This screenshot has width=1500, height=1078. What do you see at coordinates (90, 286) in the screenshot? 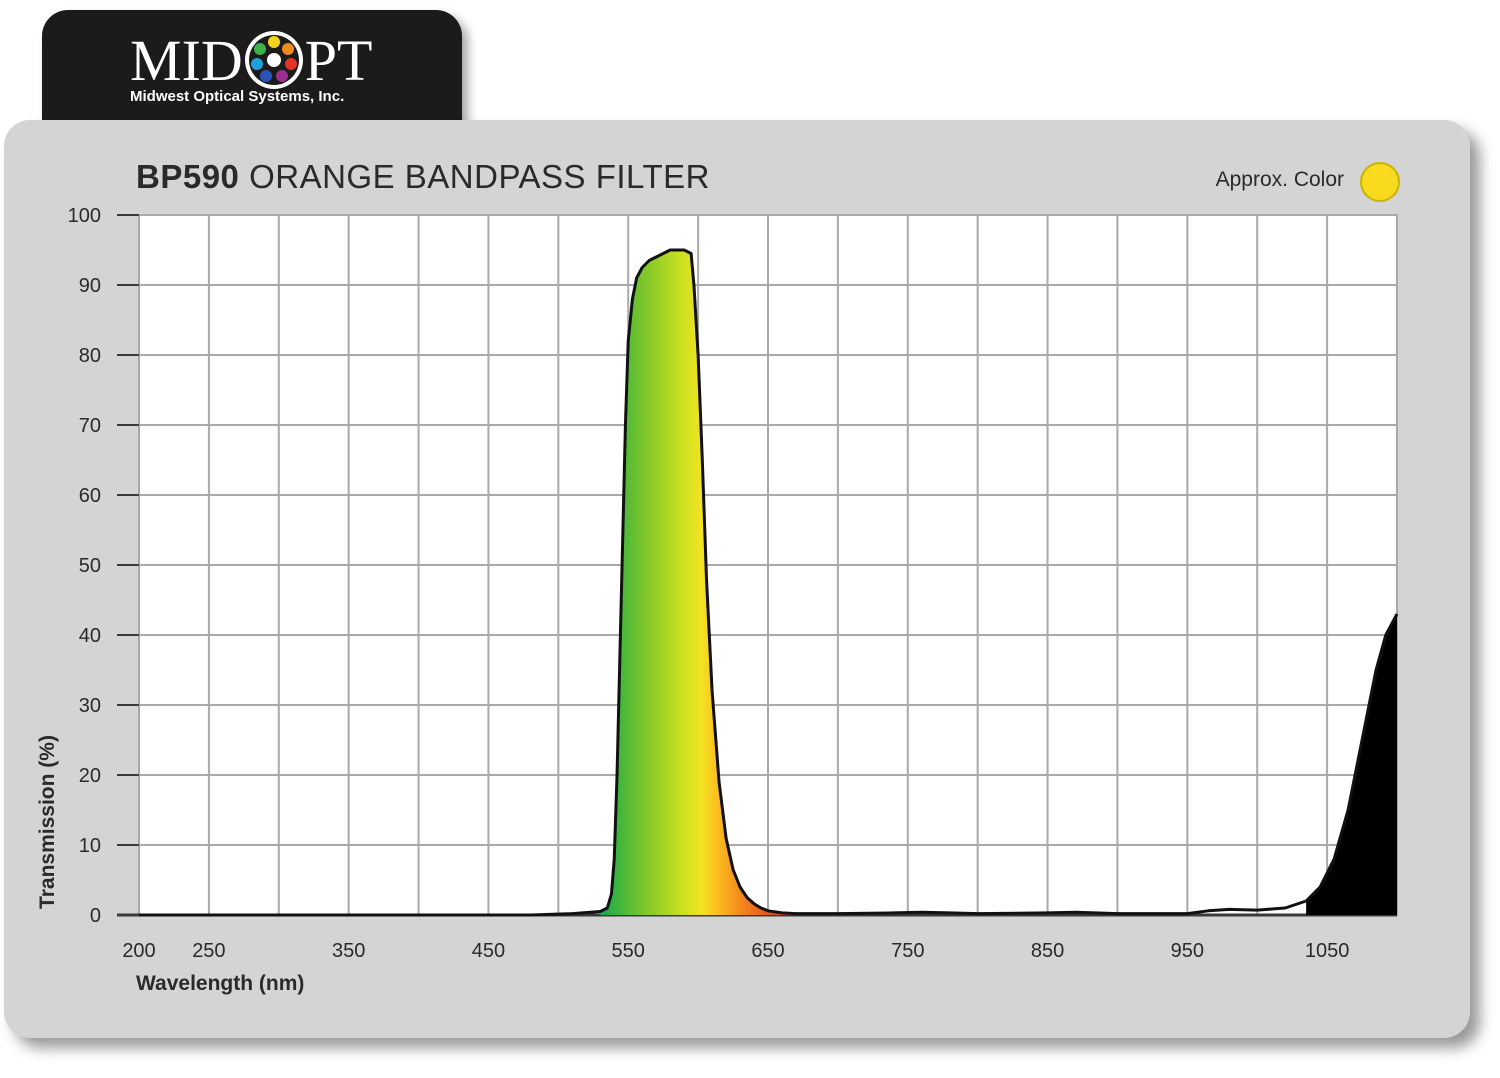
I see `y-tick-label: 90` at bounding box center [90, 286].